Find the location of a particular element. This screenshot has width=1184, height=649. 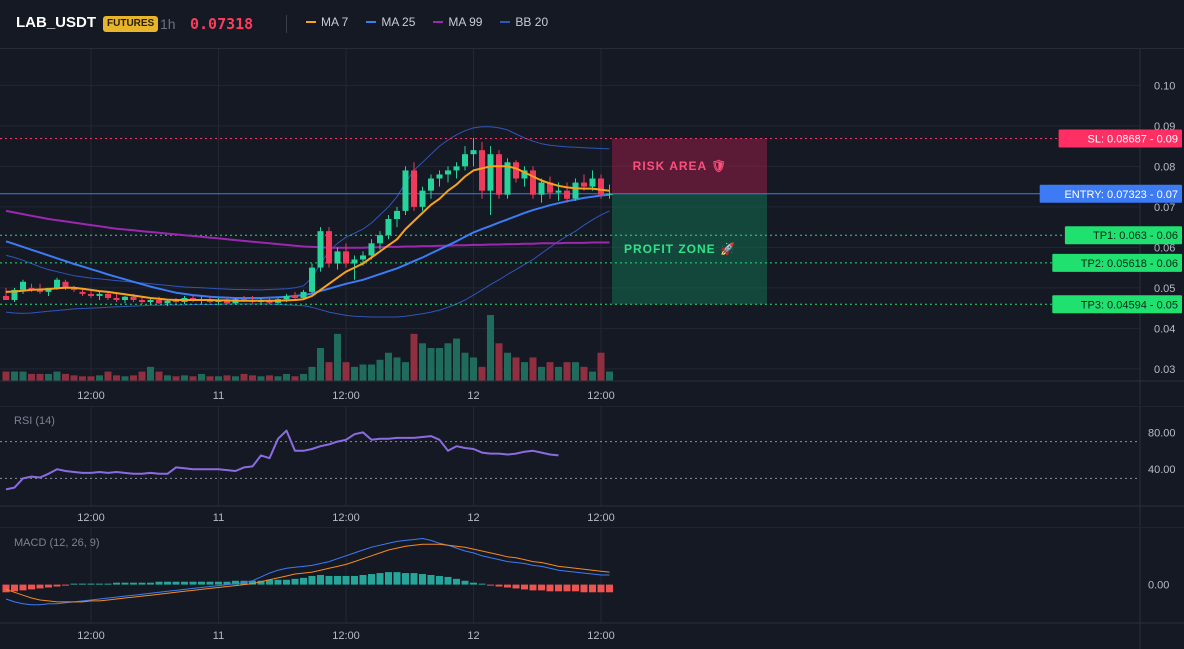

time-axis-tick-label: 11 is located at coordinates (218, 396).